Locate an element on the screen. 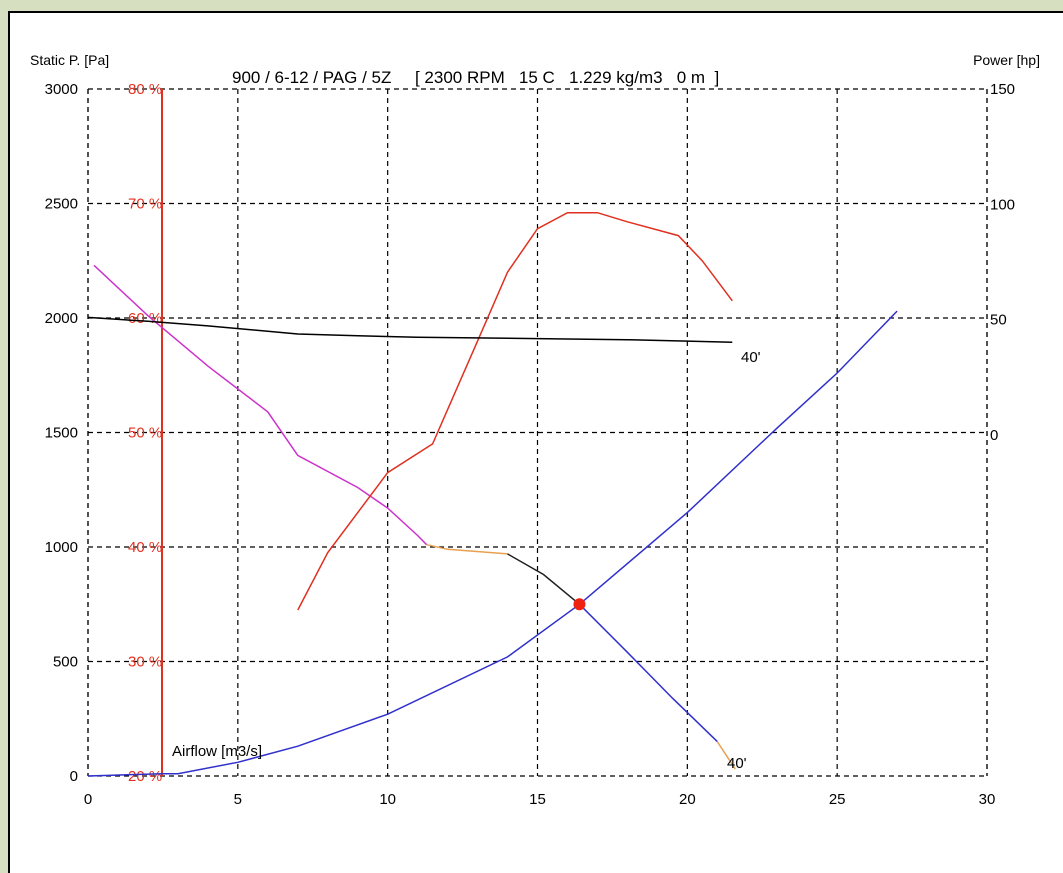  y-tick-label-left: 2000 is located at coordinates (61, 318).